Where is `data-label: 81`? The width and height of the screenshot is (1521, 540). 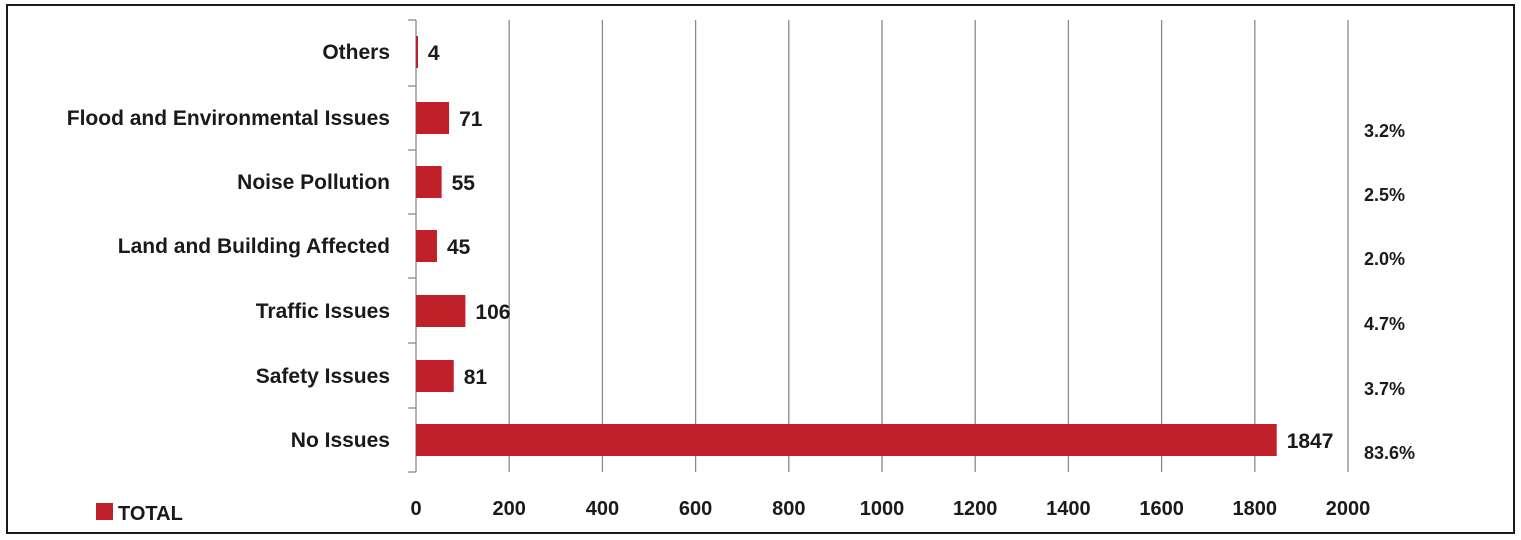
data-label: 81 is located at coordinates (476, 377).